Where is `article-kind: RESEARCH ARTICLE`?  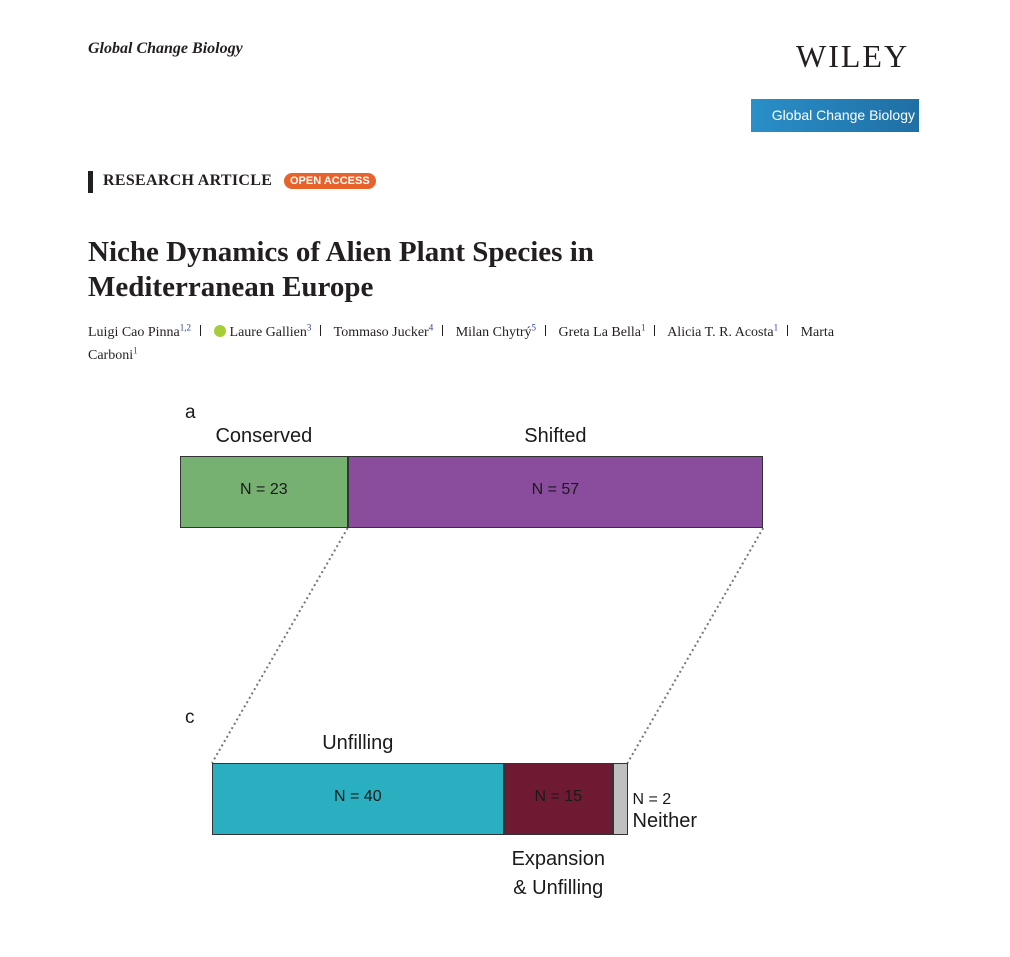 article-kind: RESEARCH ARTICLE is located at coordinates (188, 180).